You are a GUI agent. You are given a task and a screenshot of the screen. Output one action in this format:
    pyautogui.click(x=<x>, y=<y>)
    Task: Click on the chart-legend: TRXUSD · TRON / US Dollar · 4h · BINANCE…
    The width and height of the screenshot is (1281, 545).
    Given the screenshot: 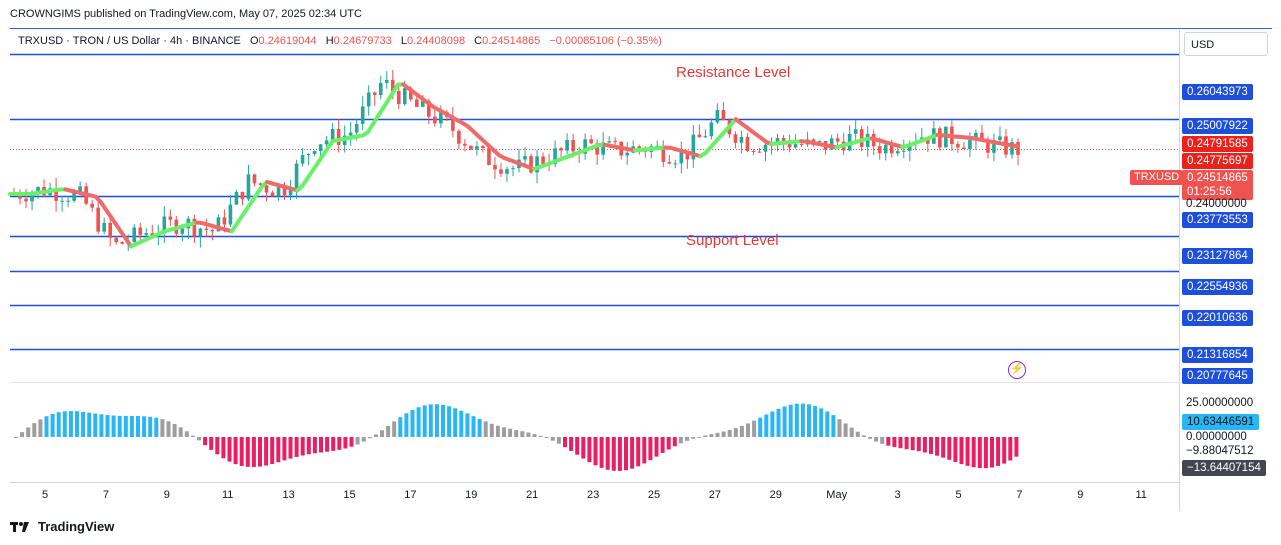 What is the action you would take?
    pyautogui.click(x=340, y=41)
    